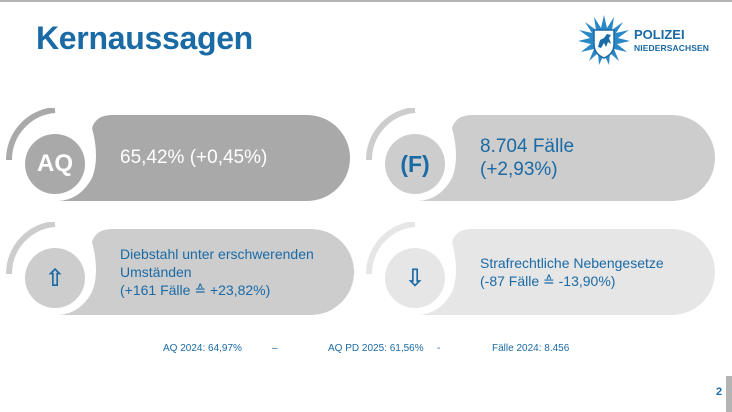 This screenshot has width=732, height=412. What do you see at coordinates (548, 281) in the screenshot?
I see `nebengesetze-line-2: (-87 Fälle ≙ -13,90%)` at bounding box center [548, 281].